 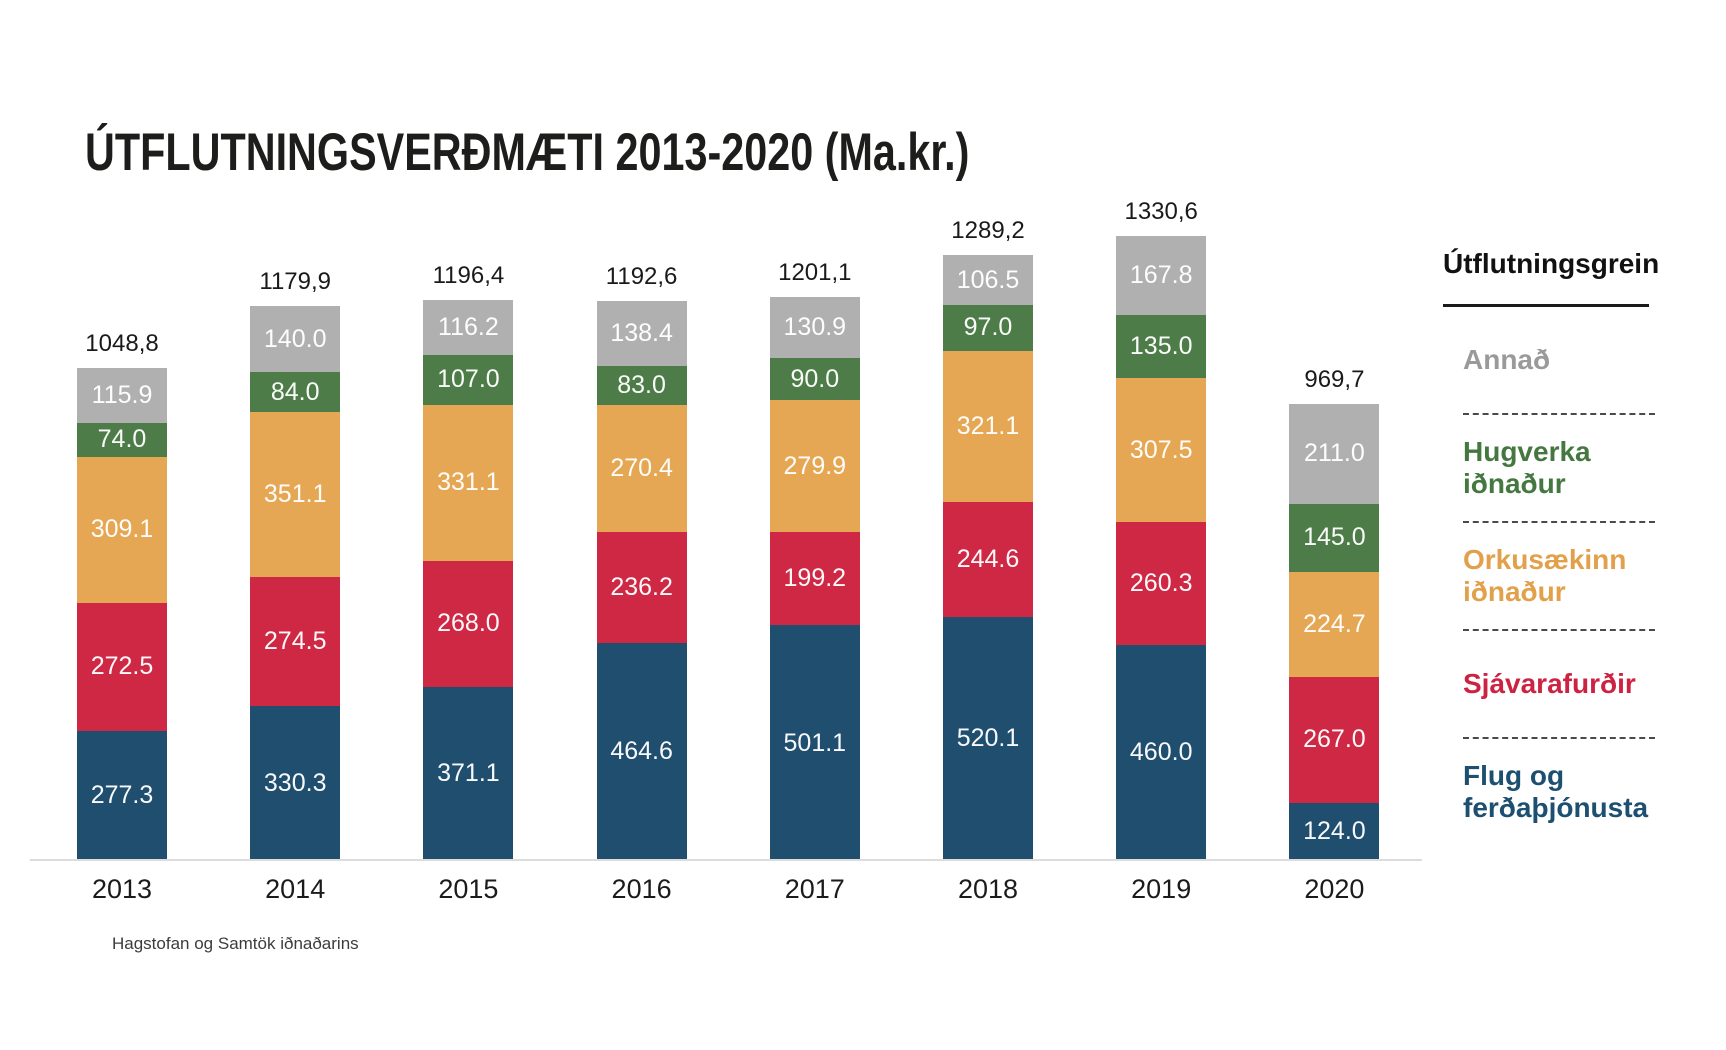 I want to click on bar-2020: 969,7 211.0 145.0 224.7 267.0 124.0, so click(x=1334, y=613).